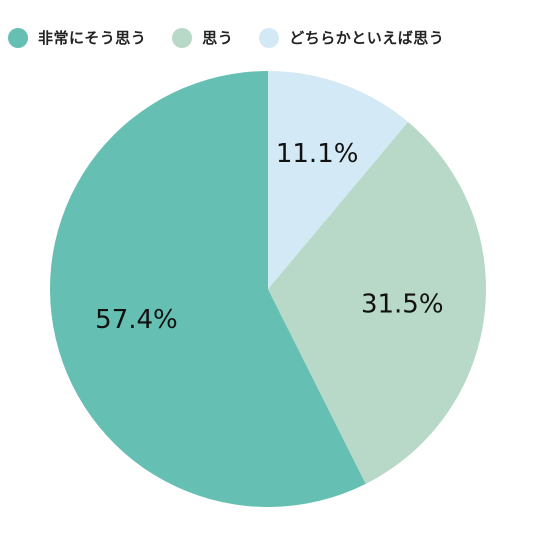  What do you see at coordinates (92, 38) in the screenshot?
I see `legend-label-strongly-agree: 非常にそう思う` at bounding box center [92, 38].